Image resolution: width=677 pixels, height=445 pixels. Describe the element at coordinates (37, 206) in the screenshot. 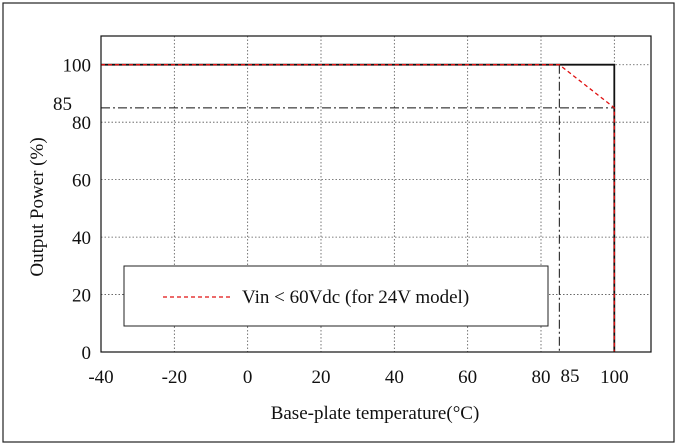

I see `y-axis-title: Output Power (%)` at that location.